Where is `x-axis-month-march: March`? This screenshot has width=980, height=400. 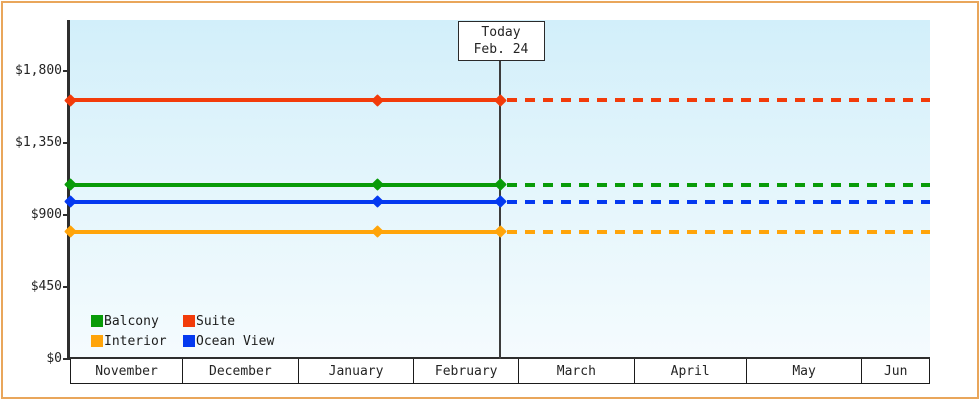 x-axis-month-march: March is located at coordinates (576, 371).